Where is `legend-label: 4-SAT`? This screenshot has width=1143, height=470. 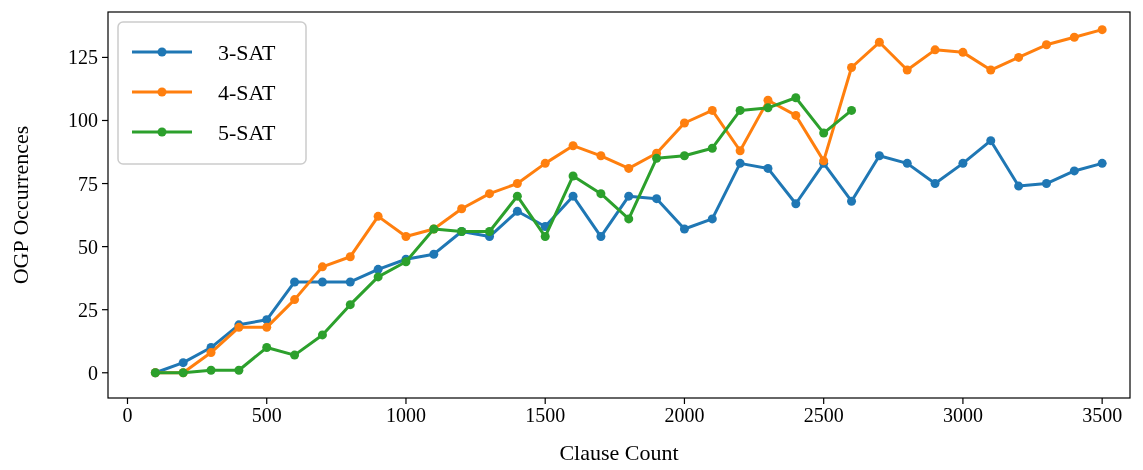 legend-label: 4-SAT is located at coordinates (247, 92).